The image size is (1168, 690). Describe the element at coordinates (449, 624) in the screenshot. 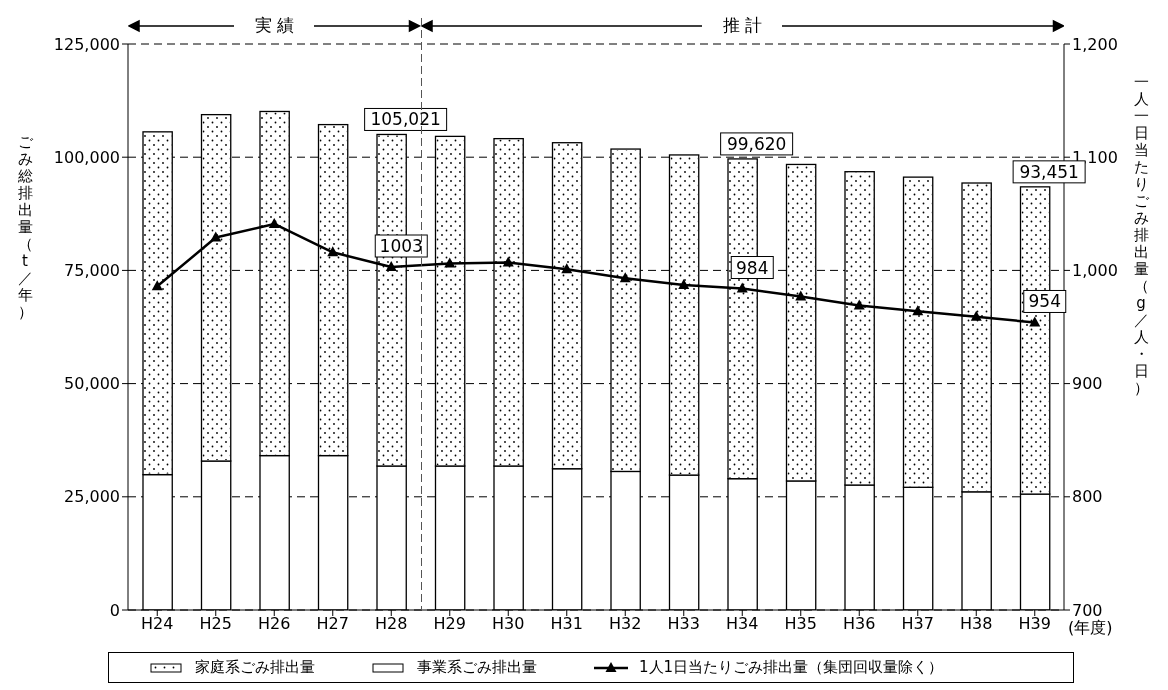

I see `x-tick-label: H29` at that location.